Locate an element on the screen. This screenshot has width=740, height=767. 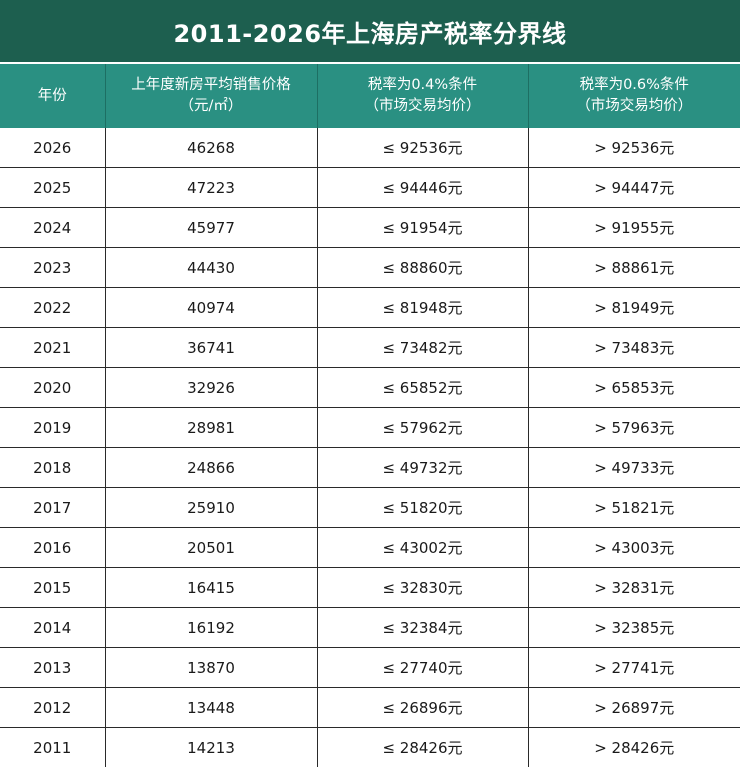
cell-rate-04: ≤ 32830元 is located at coordinates (422, 588).